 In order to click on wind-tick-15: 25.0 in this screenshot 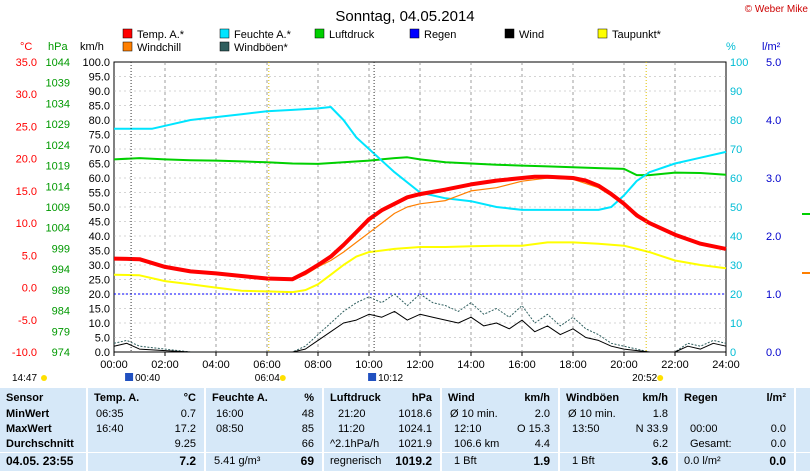, I will do `click(99, 281)`.